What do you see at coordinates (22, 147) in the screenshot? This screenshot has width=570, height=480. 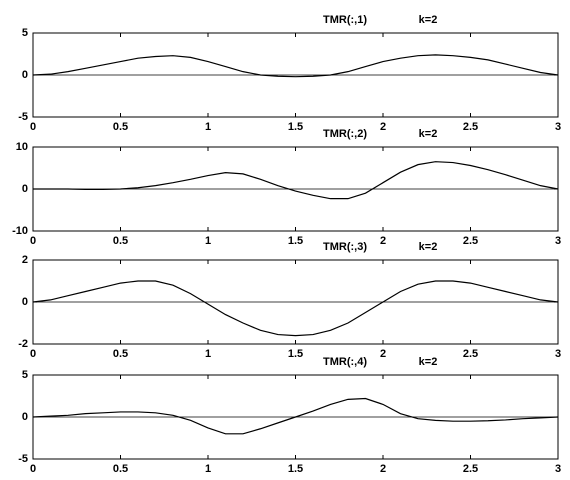 I see `y-tick-label: 10` at bounding box center [22, 147].